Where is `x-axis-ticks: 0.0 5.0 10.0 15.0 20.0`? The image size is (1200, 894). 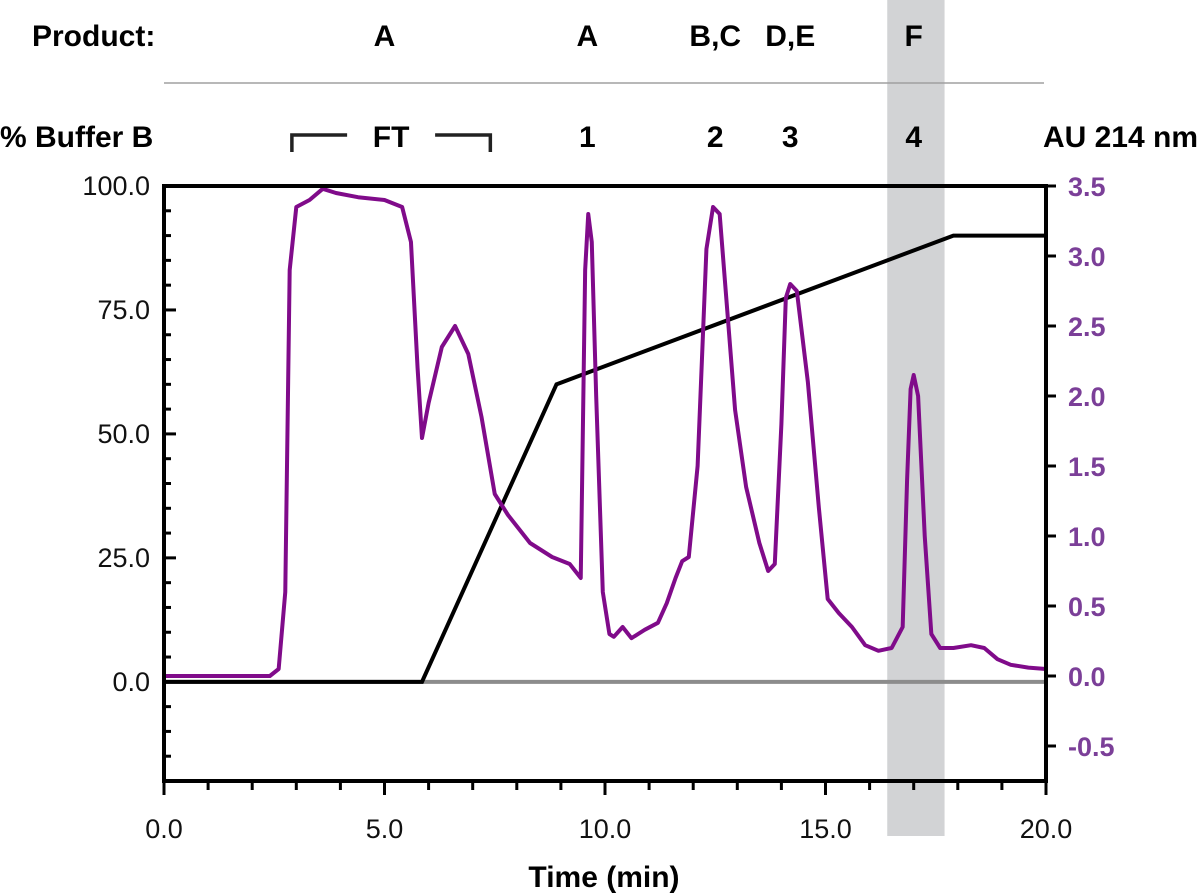 x-axis-ticks: 0.0 5.0 10.0 15.0 20.0 is located at coordinates (608, 812).